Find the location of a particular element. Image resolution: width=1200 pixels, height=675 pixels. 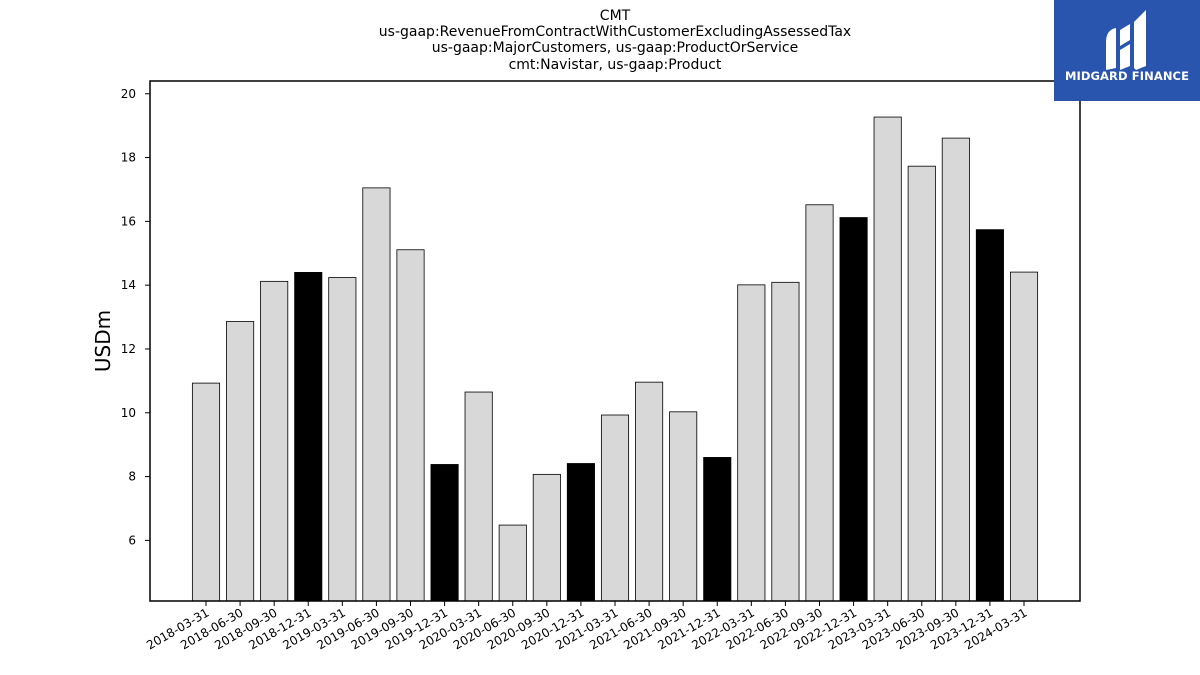

y-tick-label-10: 10 is located at coordinates (128, 413).